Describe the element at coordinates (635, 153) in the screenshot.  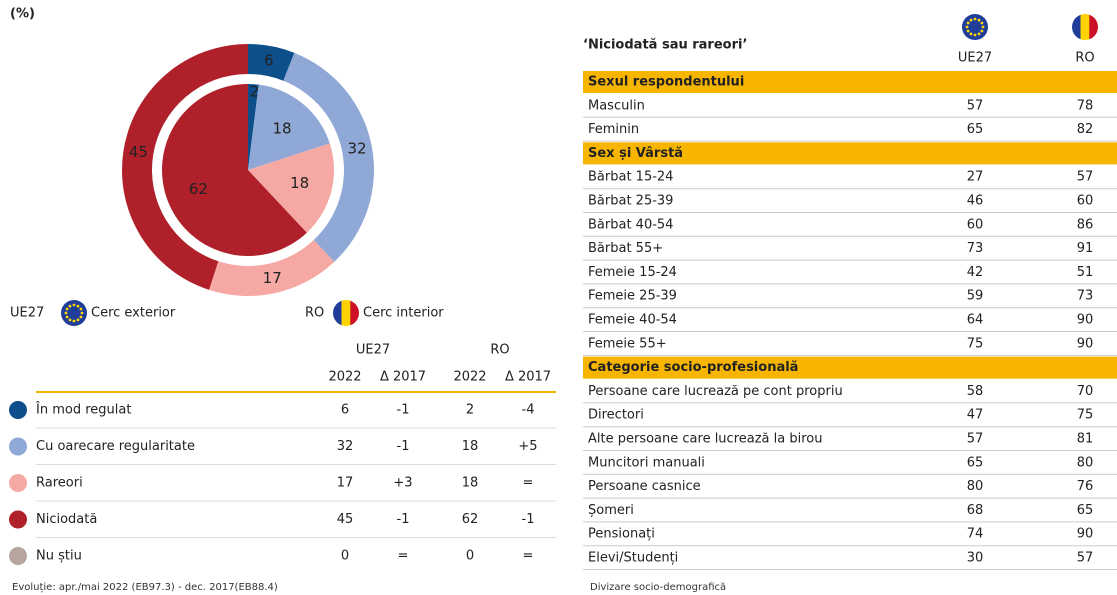
I see `section-header: Sex și Vârstă` at that location.